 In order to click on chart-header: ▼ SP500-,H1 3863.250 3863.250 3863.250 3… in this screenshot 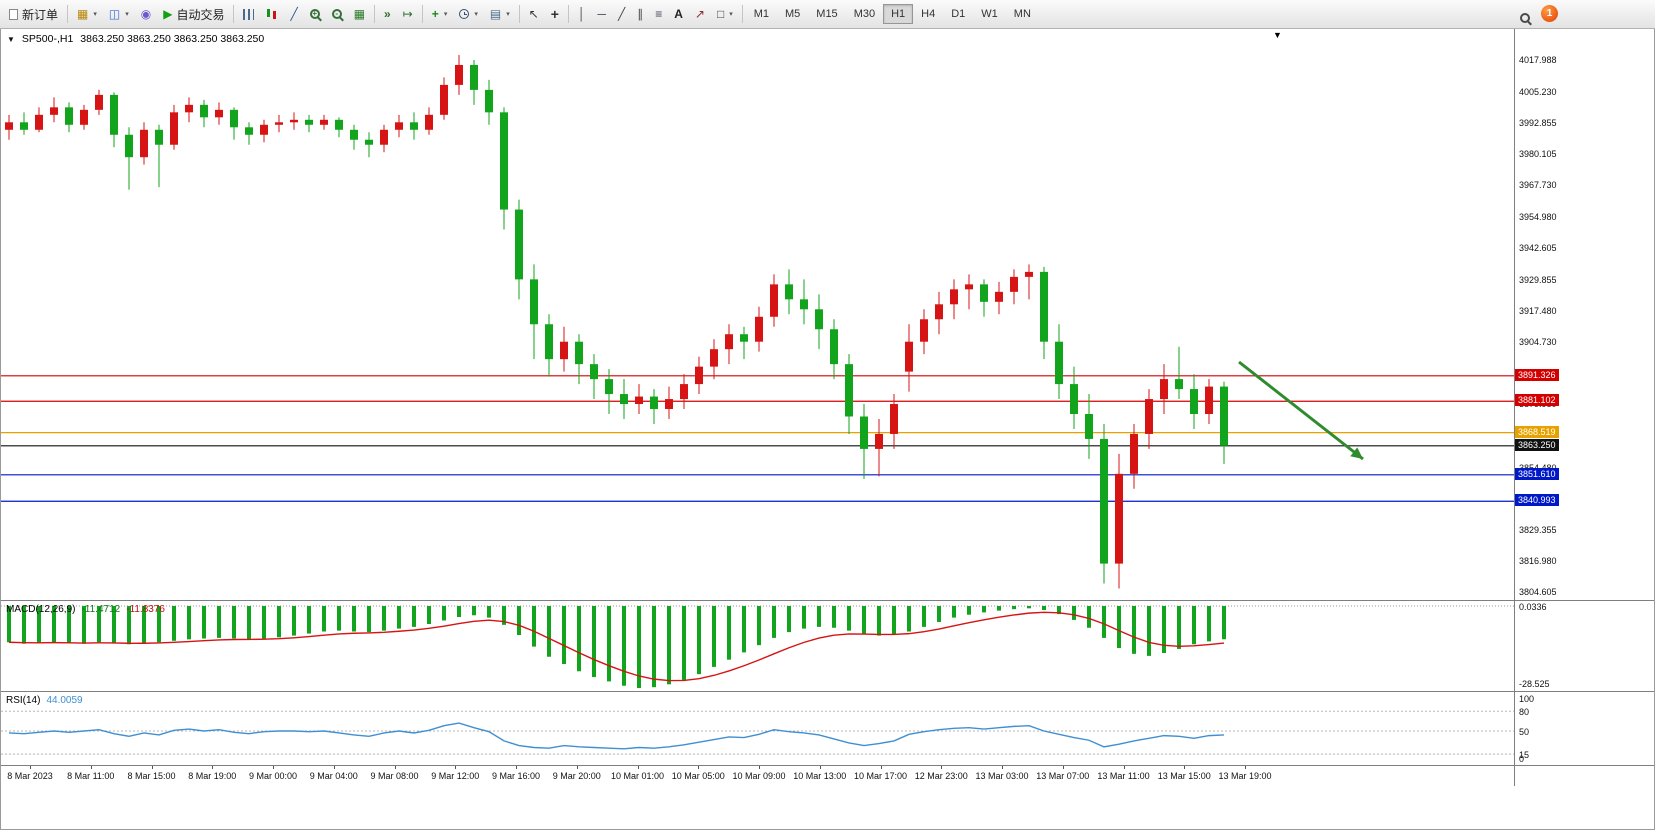, I will do `click(135, 39)`.